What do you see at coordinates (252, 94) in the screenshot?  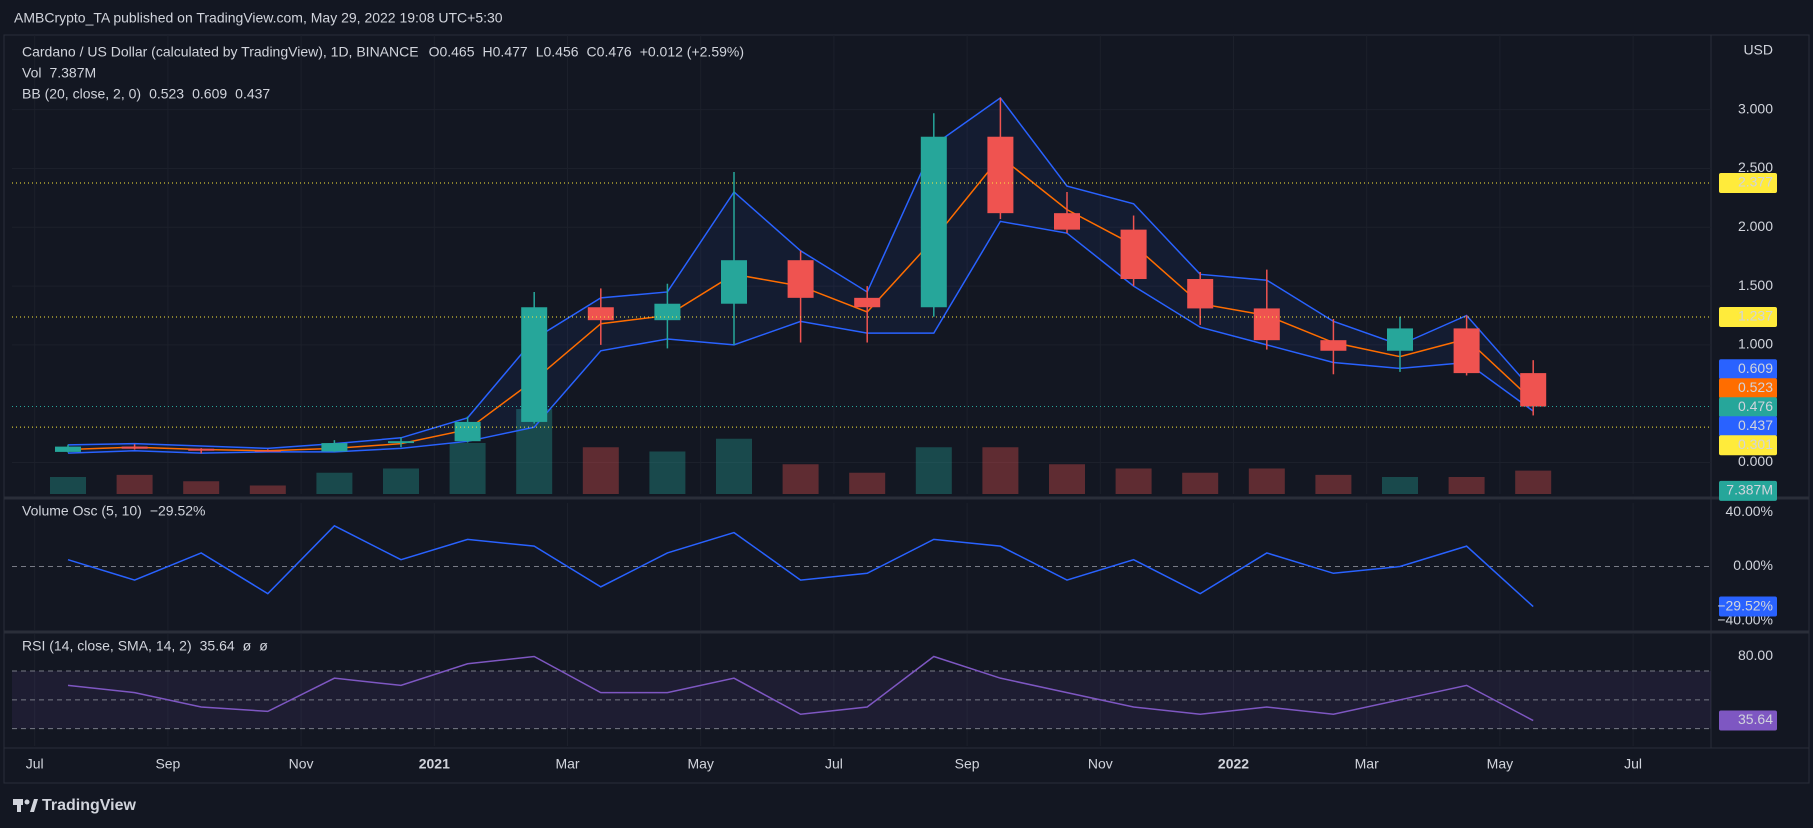 I see `legend-value: 0.437` at bounding box center [252, 94].